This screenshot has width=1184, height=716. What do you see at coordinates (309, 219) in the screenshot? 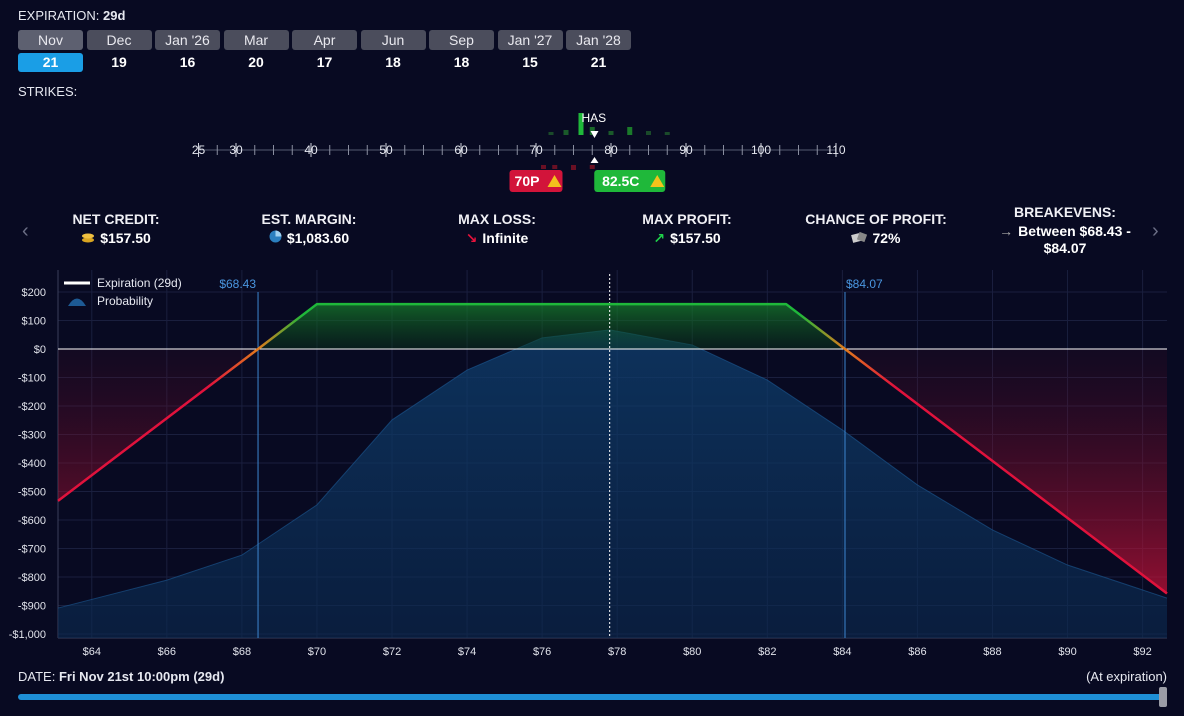
I see `stat-label: EST. MARGIN:` at bounding box center [309, 219].